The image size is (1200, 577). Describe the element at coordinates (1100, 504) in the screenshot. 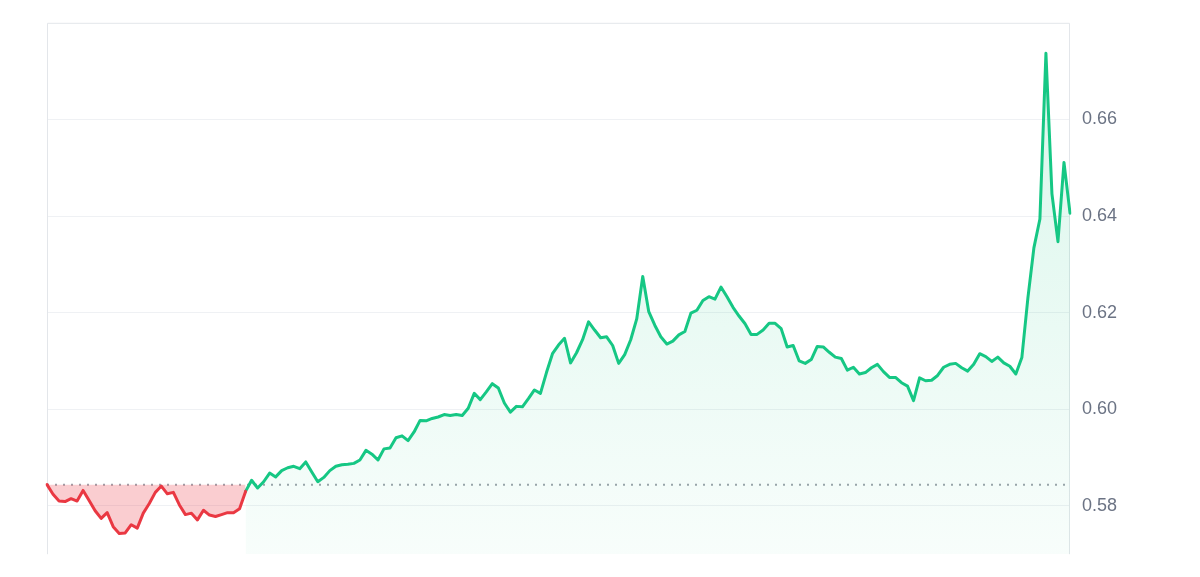

I see `y-tick-label: 0.58` at that location.